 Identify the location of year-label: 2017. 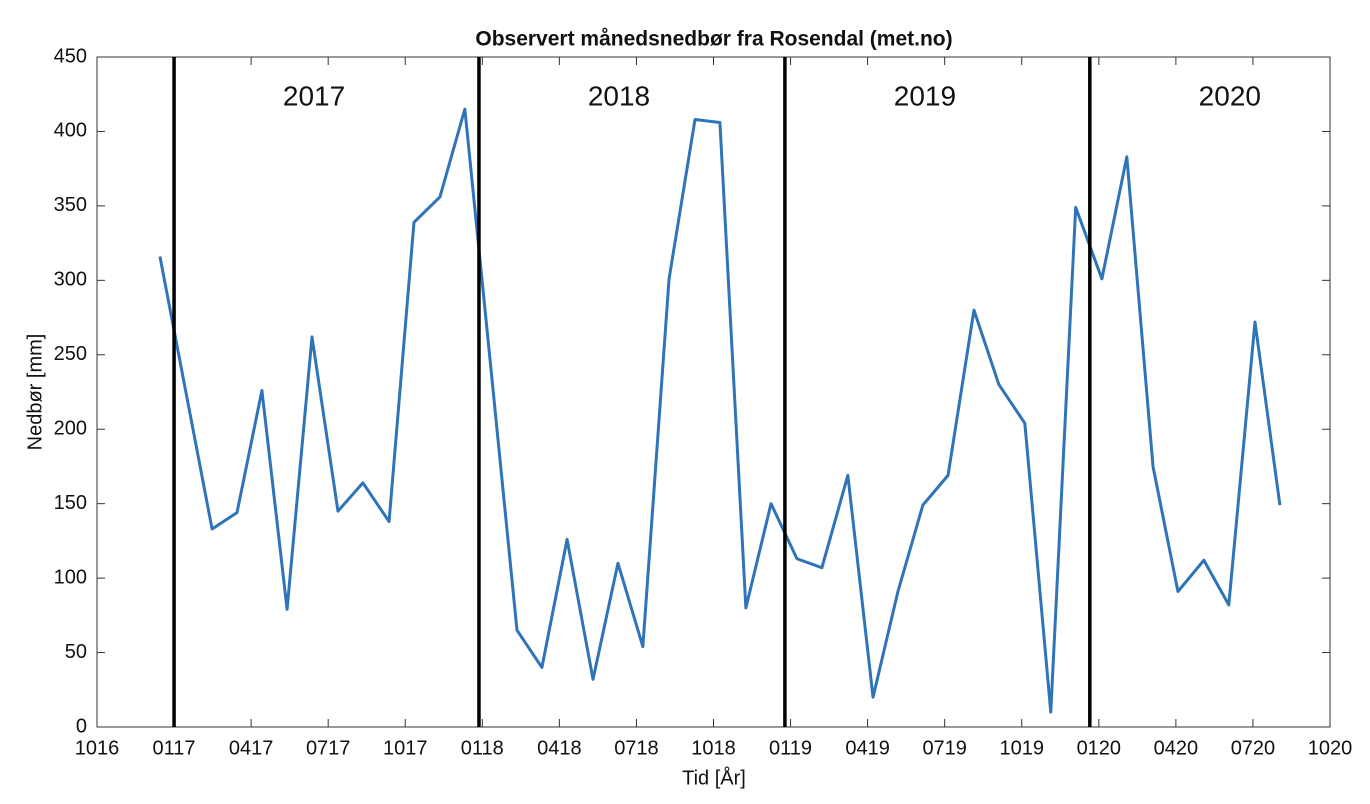
(314, 95).